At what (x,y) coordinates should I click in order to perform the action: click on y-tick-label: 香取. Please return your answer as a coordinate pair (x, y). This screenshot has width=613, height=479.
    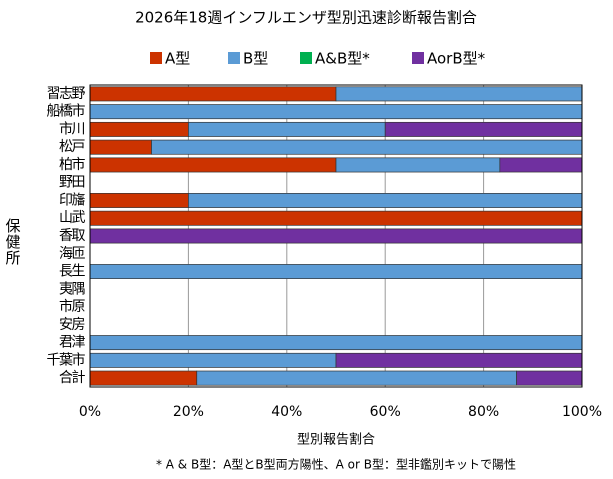
    Looking at the image, I should click on (72, 236).